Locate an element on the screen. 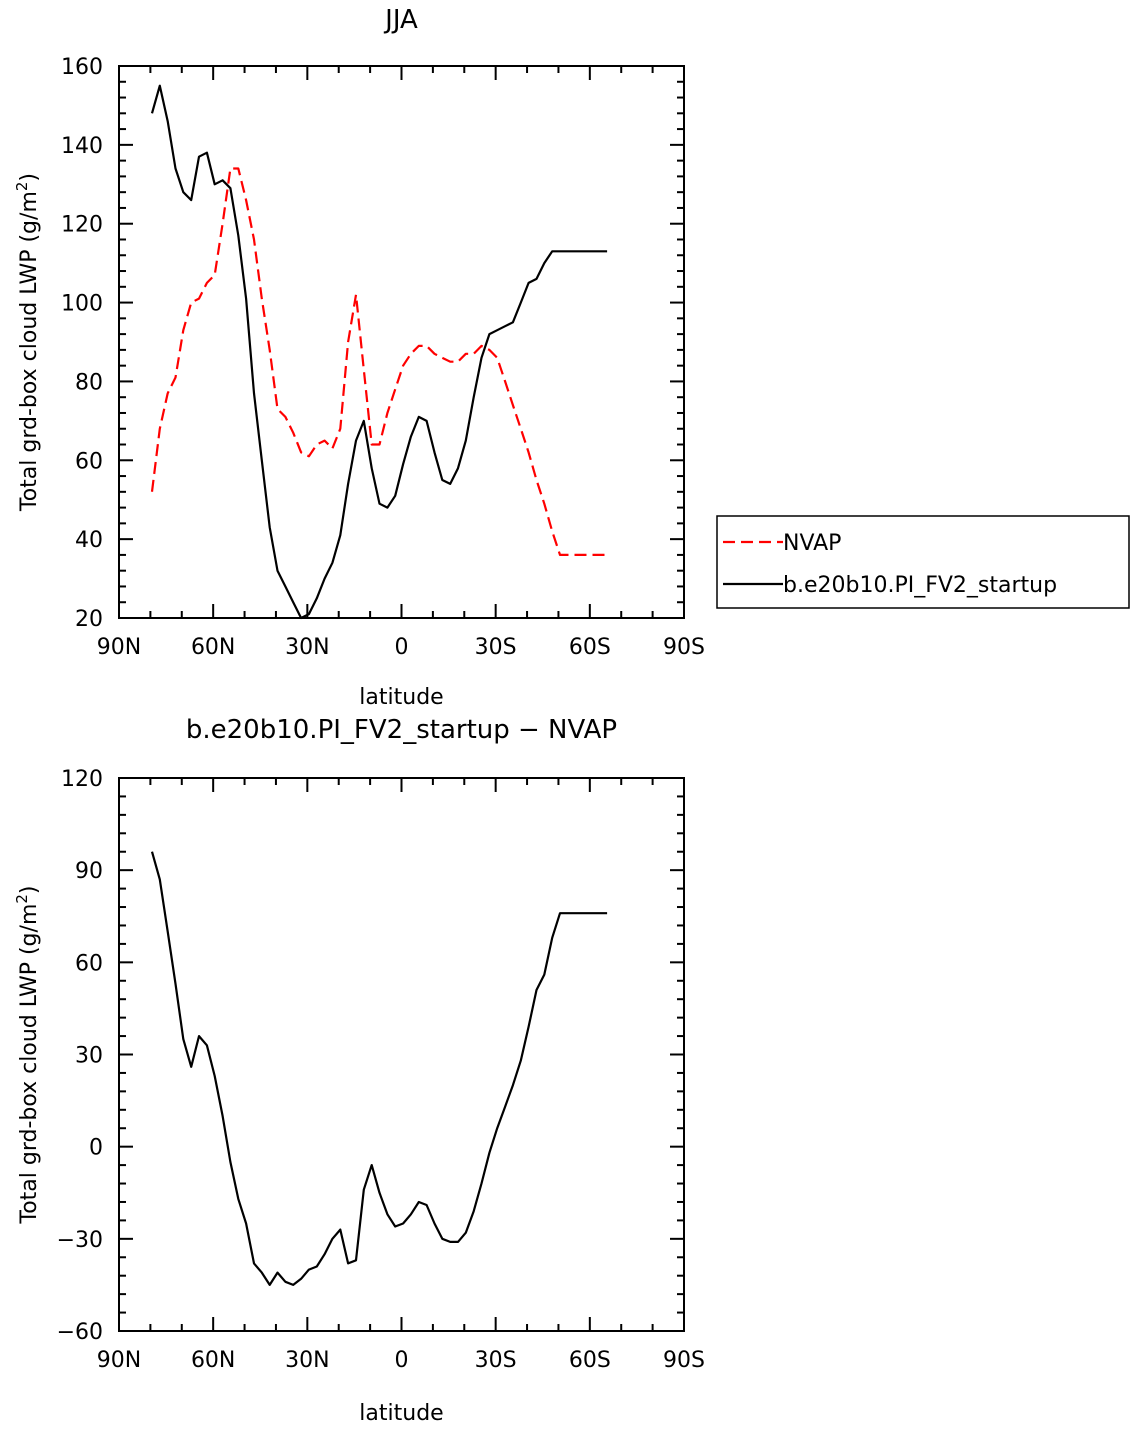 This screenshot has height=1430, width=1136. y-tick-label: 100 is located at coordinates (82, 304).